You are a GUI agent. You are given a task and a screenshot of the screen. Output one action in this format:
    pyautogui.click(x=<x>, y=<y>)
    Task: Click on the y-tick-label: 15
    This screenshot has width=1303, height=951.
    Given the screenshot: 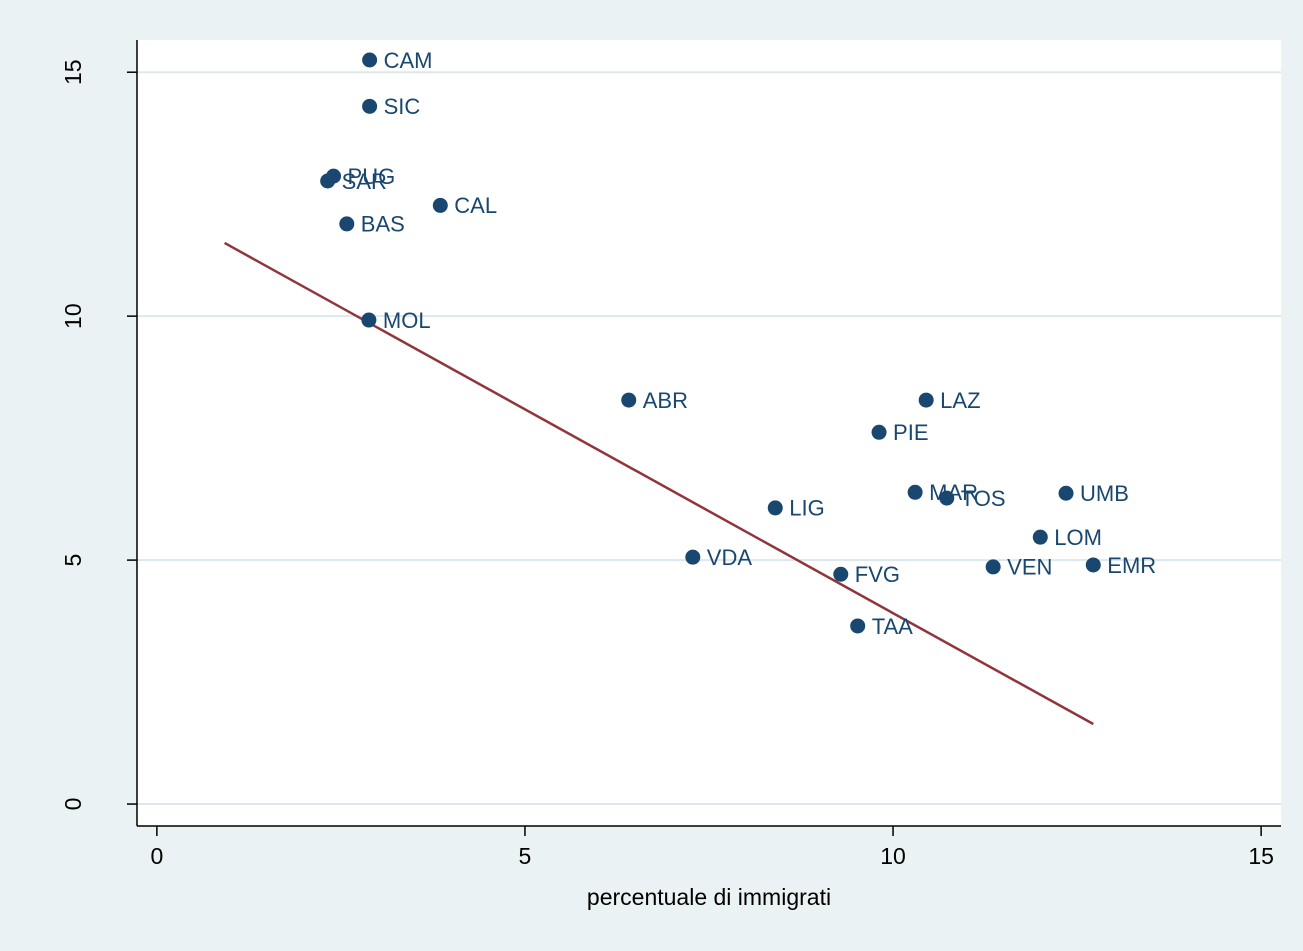 What is the action you would take?
    pyautogui.click(x=73, y=72)
    